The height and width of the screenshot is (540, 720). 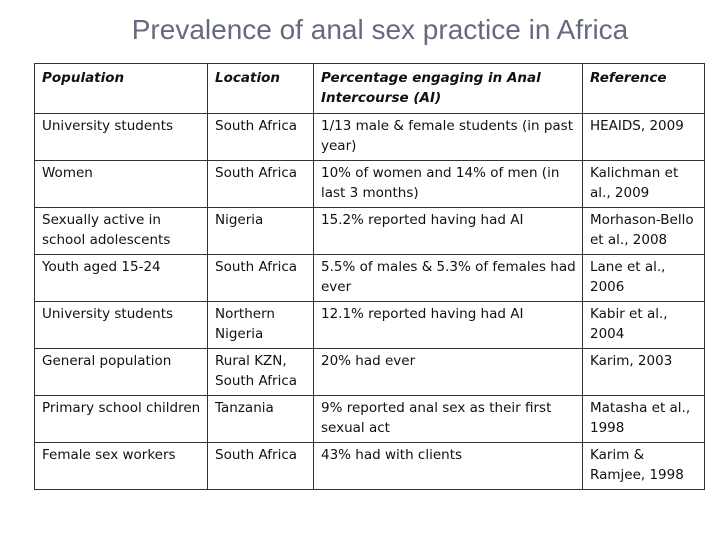 I want to click on cell-reference: Karim, 2003, so click(x=643, y=372).